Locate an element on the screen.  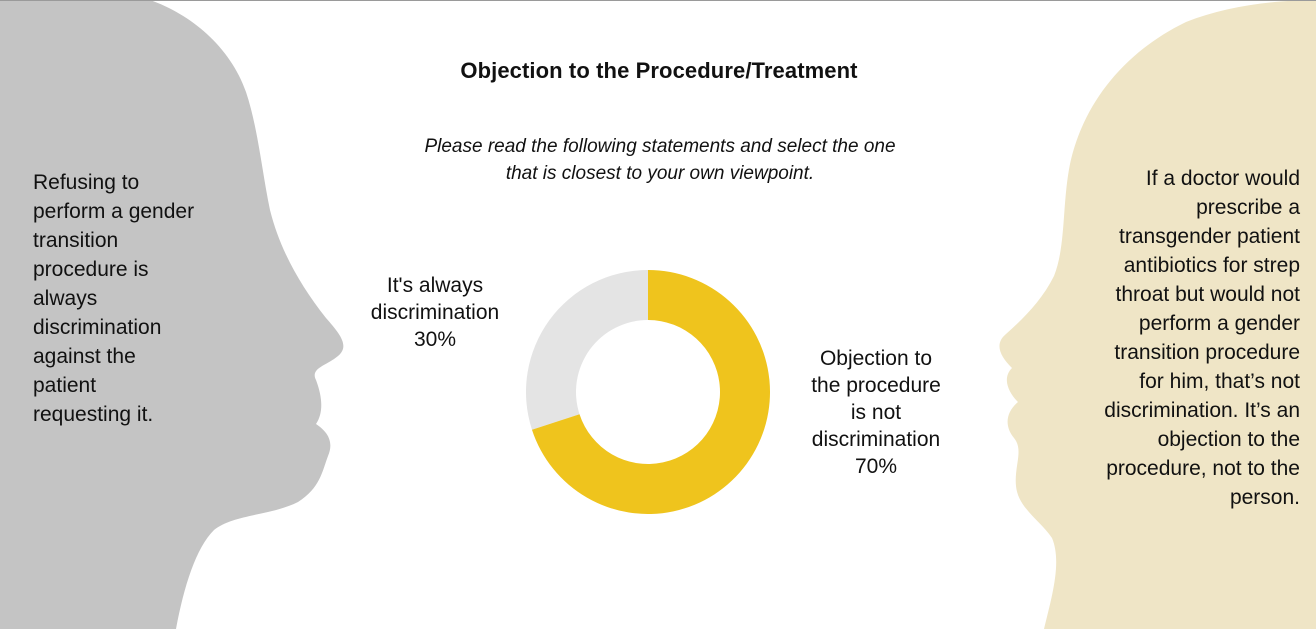
slice-value-label: 70% is located at coordinates (876, 466).